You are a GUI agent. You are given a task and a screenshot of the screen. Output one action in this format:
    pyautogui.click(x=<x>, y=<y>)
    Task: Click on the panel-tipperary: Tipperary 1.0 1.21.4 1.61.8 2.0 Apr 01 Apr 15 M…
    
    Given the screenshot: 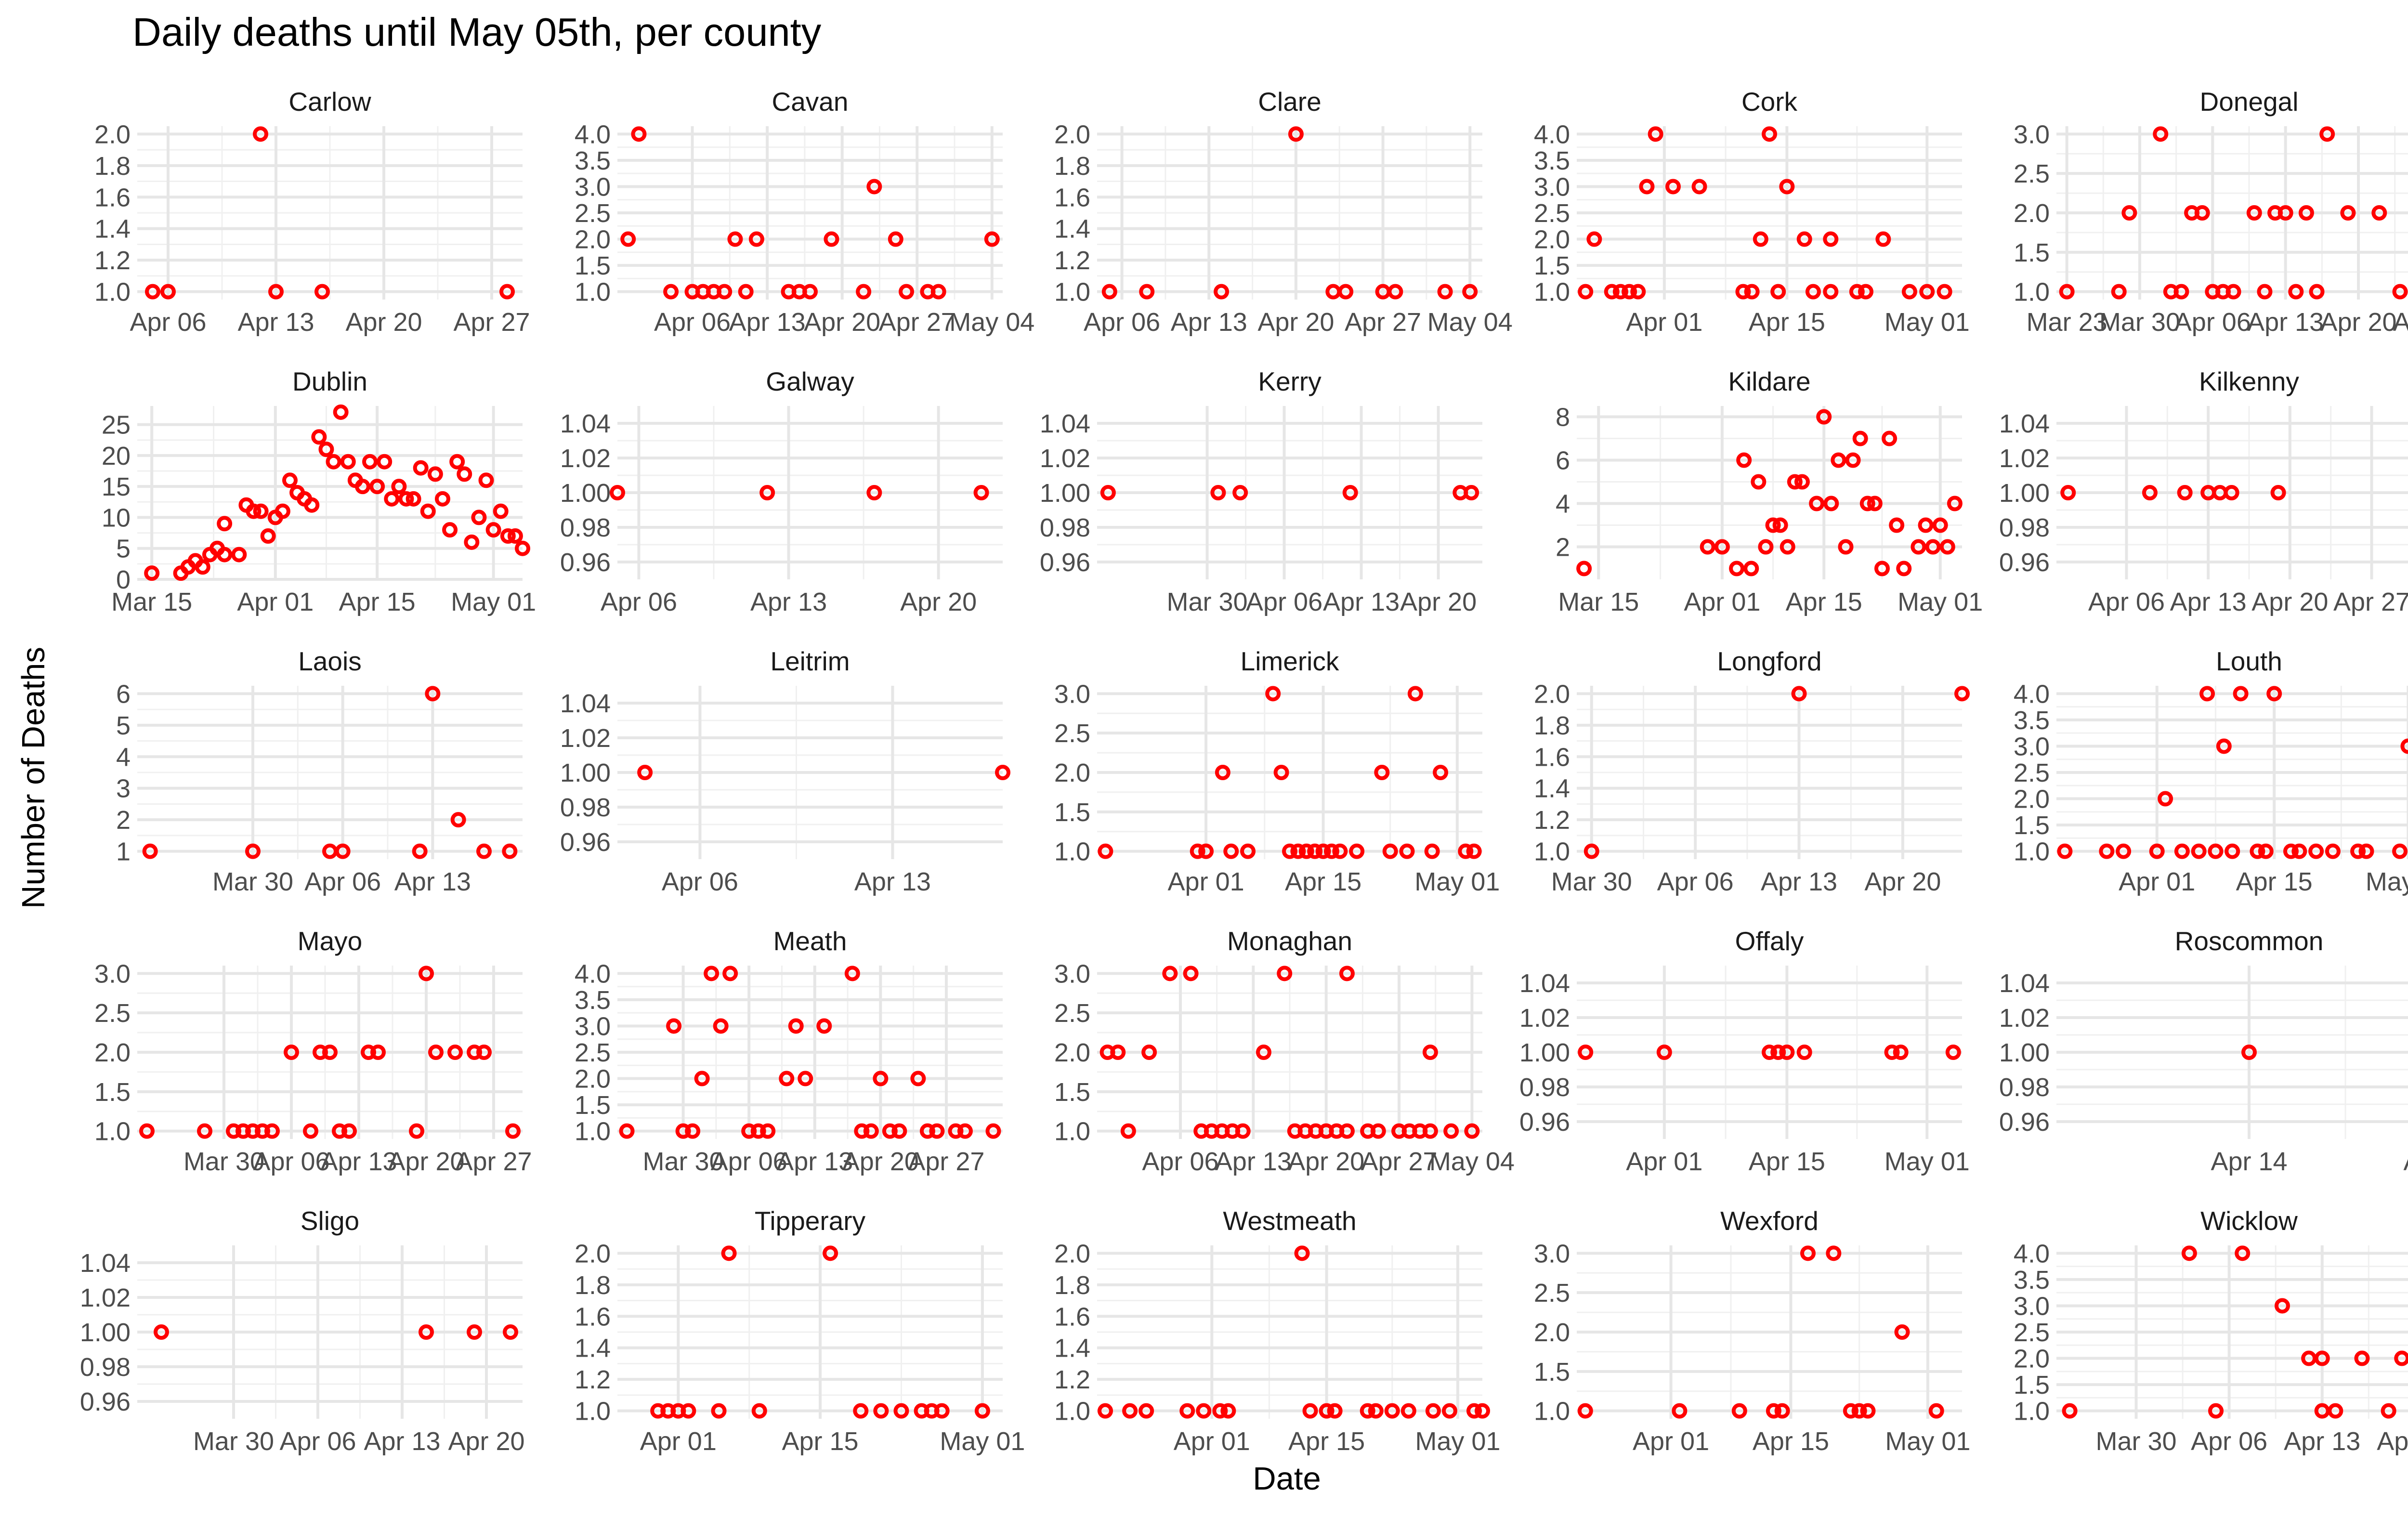 What is the action you would take?
    pyautogui.click(x=800, y=1331)
    